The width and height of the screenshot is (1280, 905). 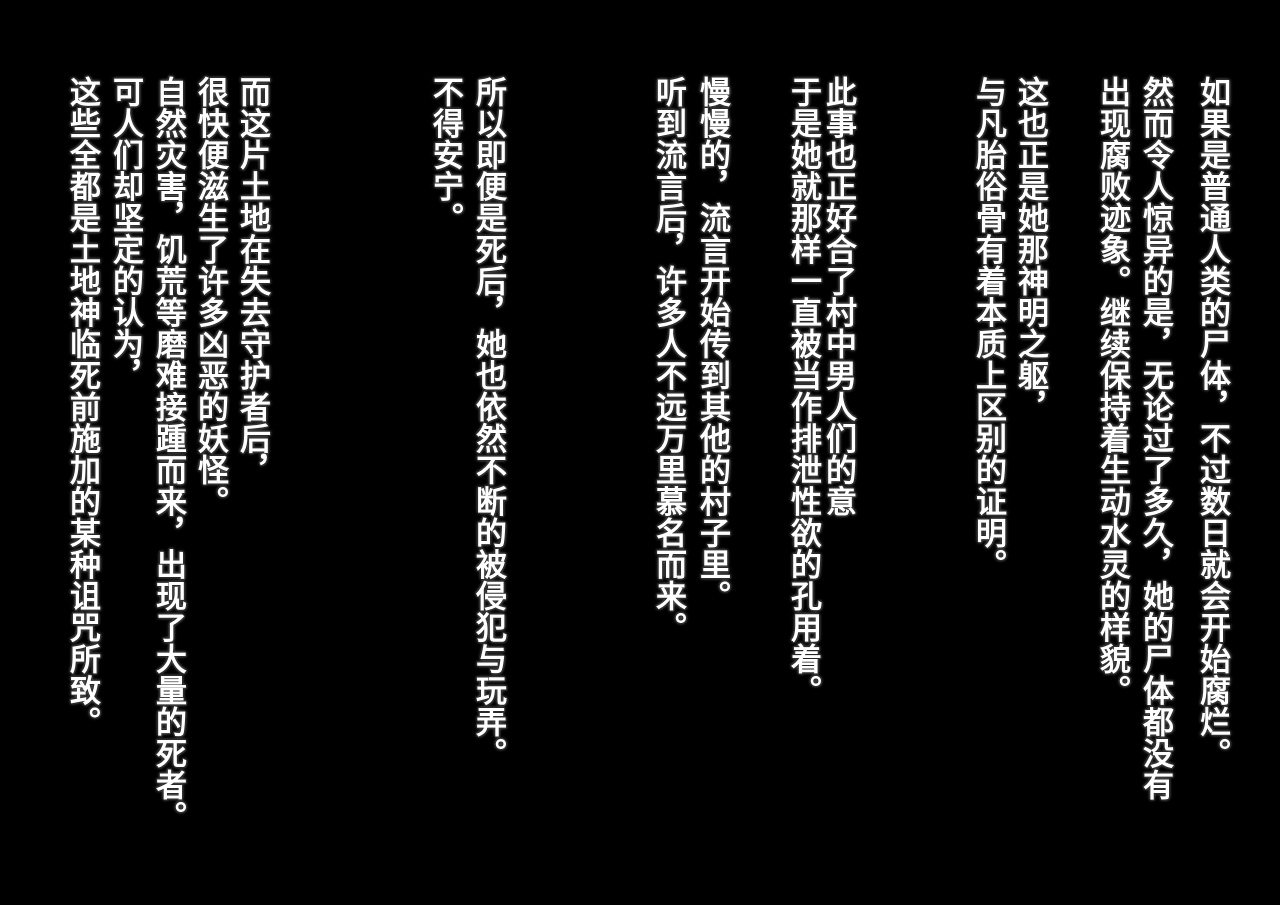 I want to click on text-line: 这也正是她那神明之躯，, so click(x=1030, y=249).